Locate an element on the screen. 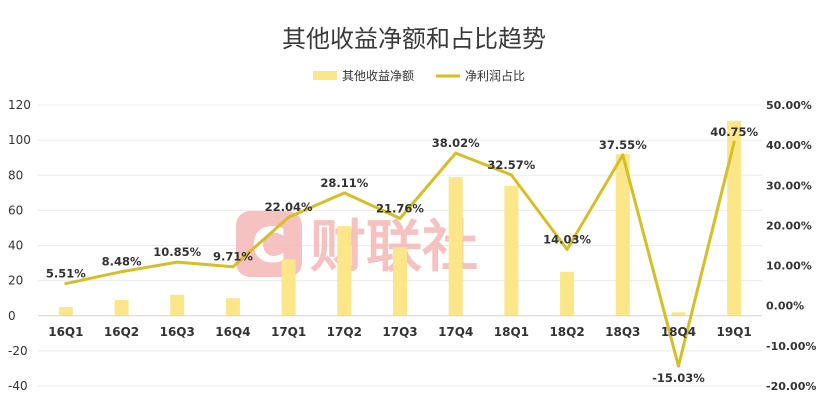  left-axis-ticks: -40 -20 0 20 40 60 80 100 120 is located at coordinates (19, 245).